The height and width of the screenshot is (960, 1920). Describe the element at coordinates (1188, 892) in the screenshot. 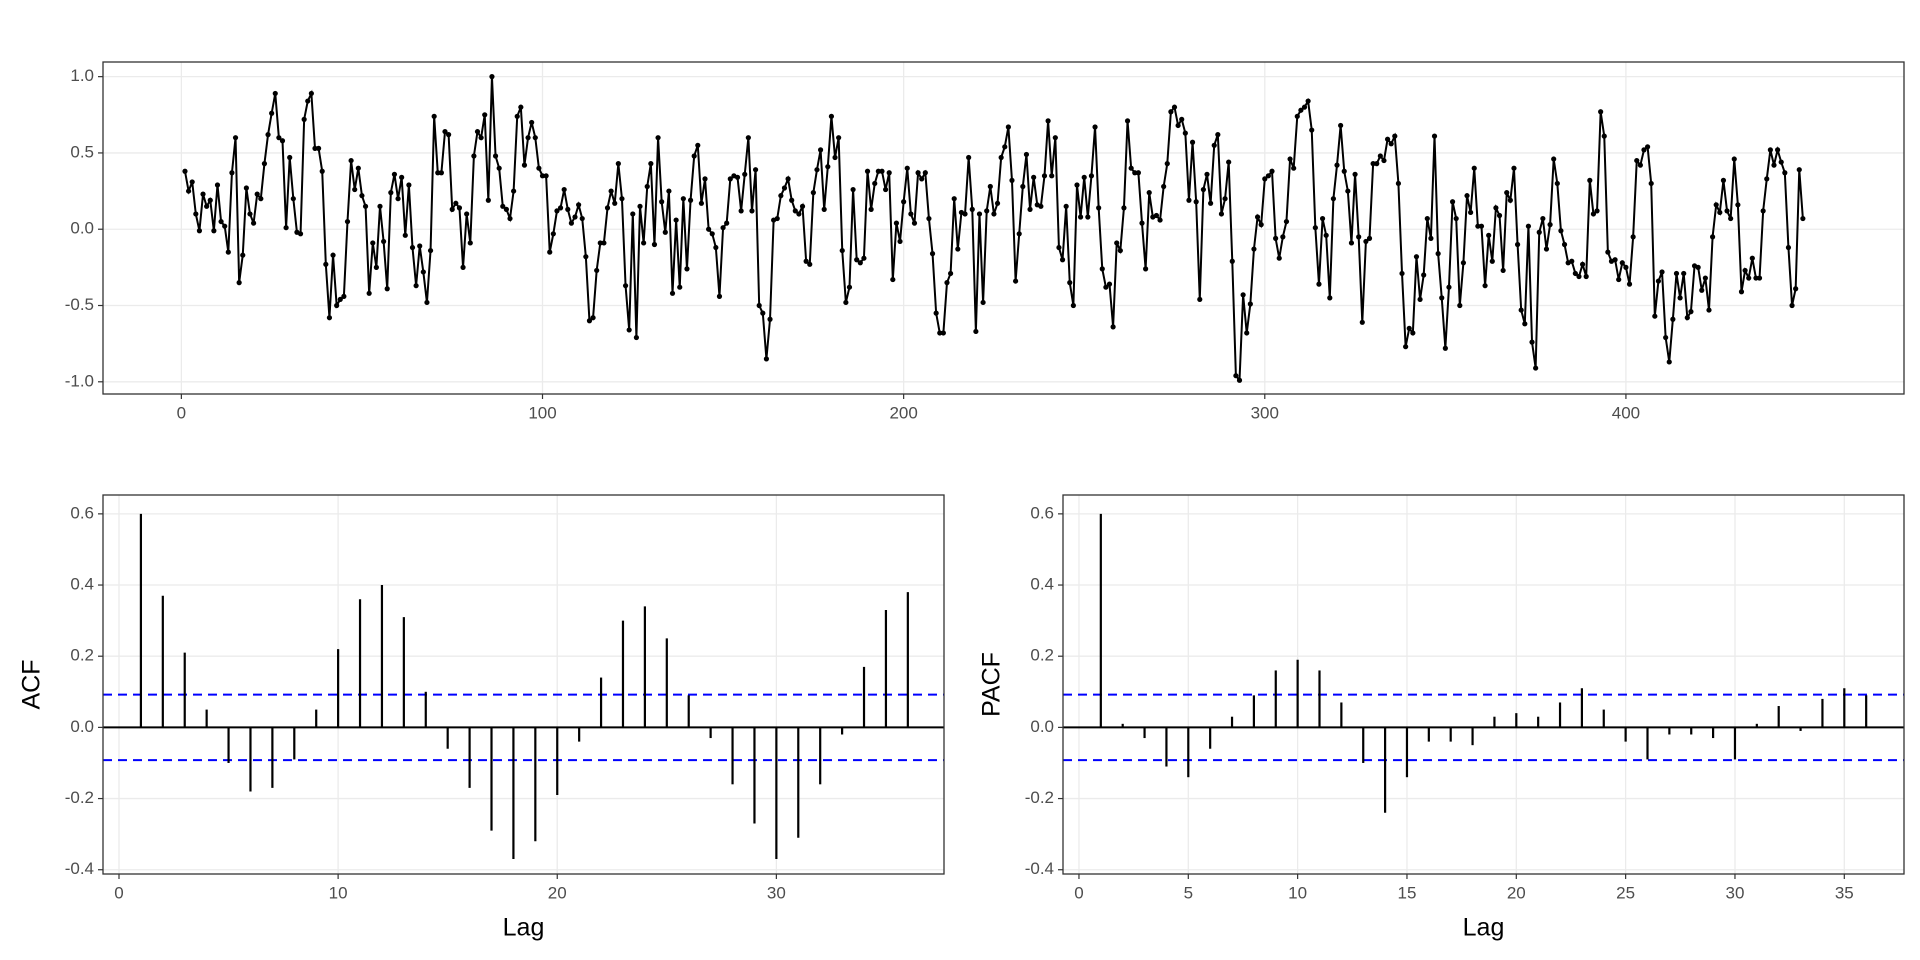

I see `x-tick-label: 5` at that location.